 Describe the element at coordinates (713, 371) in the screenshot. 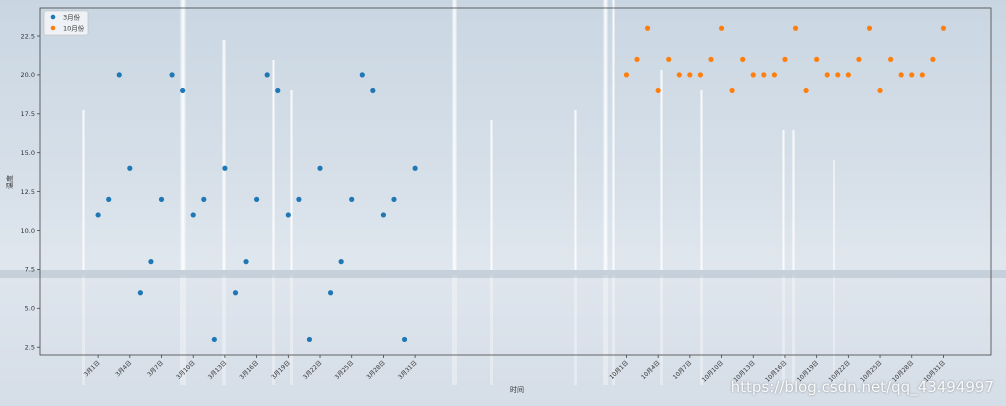

I see `x-tick-label: 10月10日` at that location.